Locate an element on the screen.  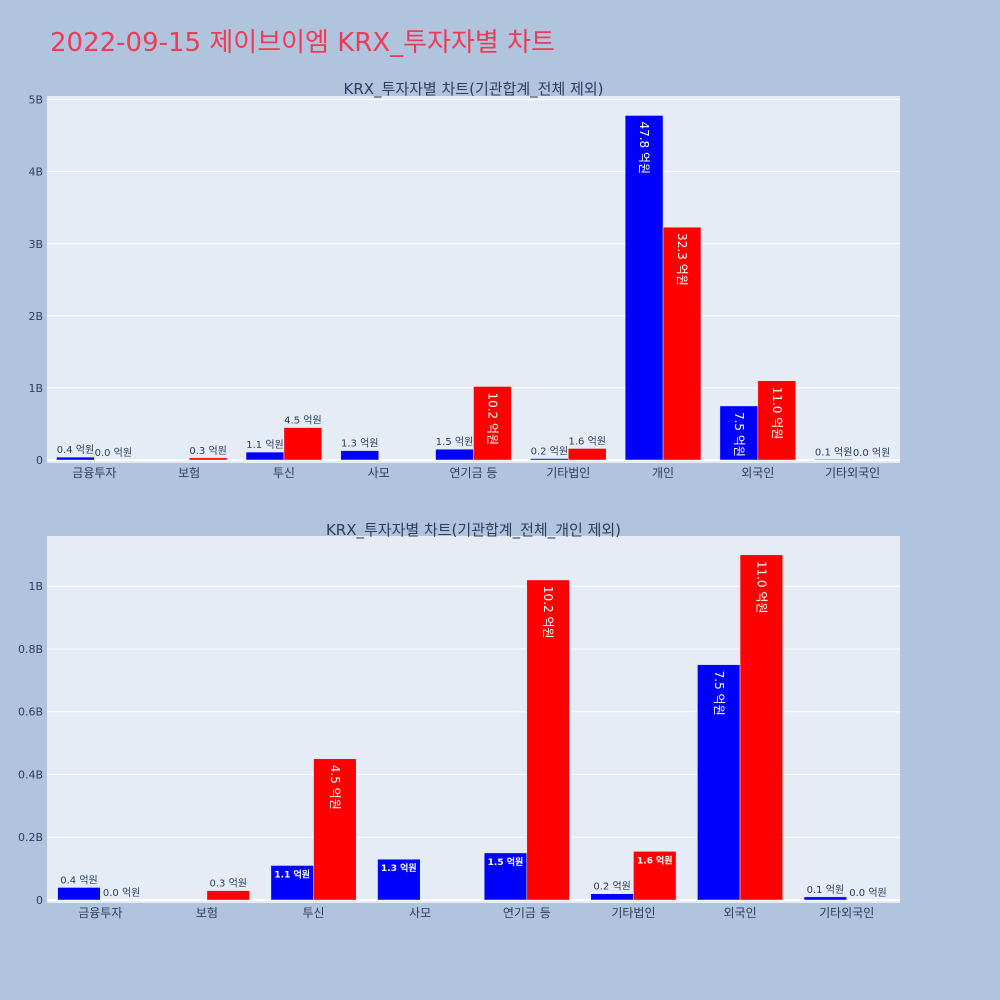
y-tick-label: 0.2B is located at coordinates (30, 837).